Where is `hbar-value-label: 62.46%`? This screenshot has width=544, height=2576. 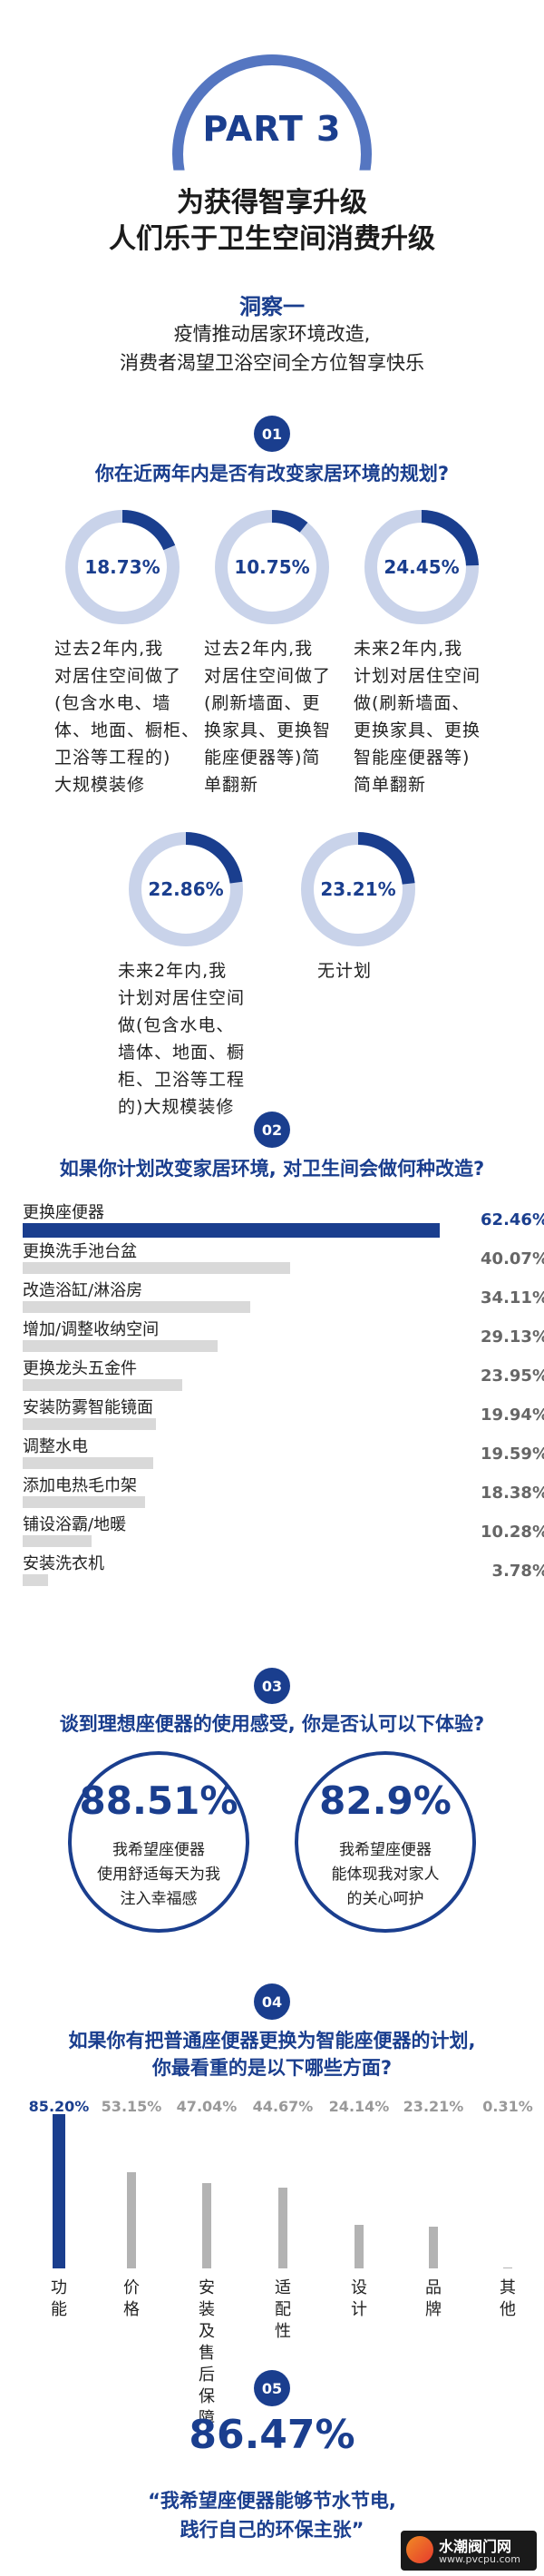 hbar-value-label: 62.46% is located at coordinates (512, 1219).